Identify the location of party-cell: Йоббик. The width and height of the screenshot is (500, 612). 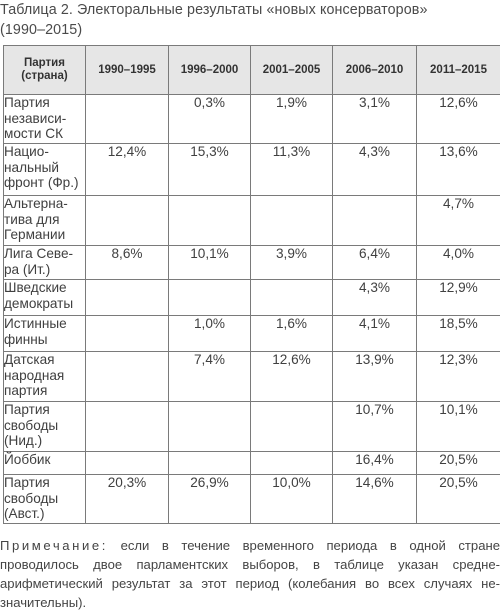
(44, 463).